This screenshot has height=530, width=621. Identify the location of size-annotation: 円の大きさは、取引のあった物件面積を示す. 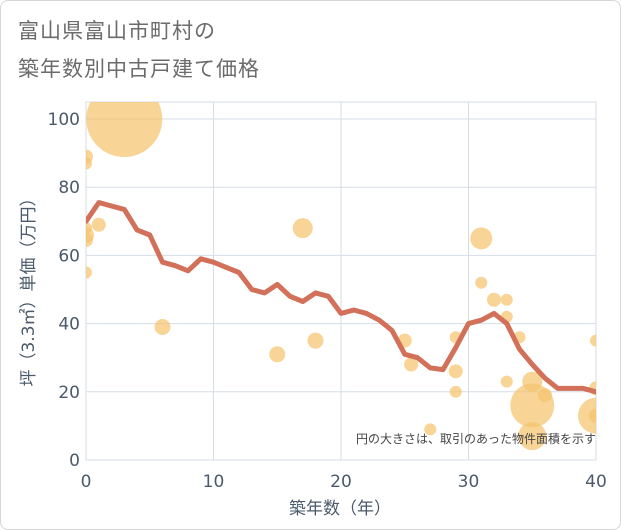
(476, 438).